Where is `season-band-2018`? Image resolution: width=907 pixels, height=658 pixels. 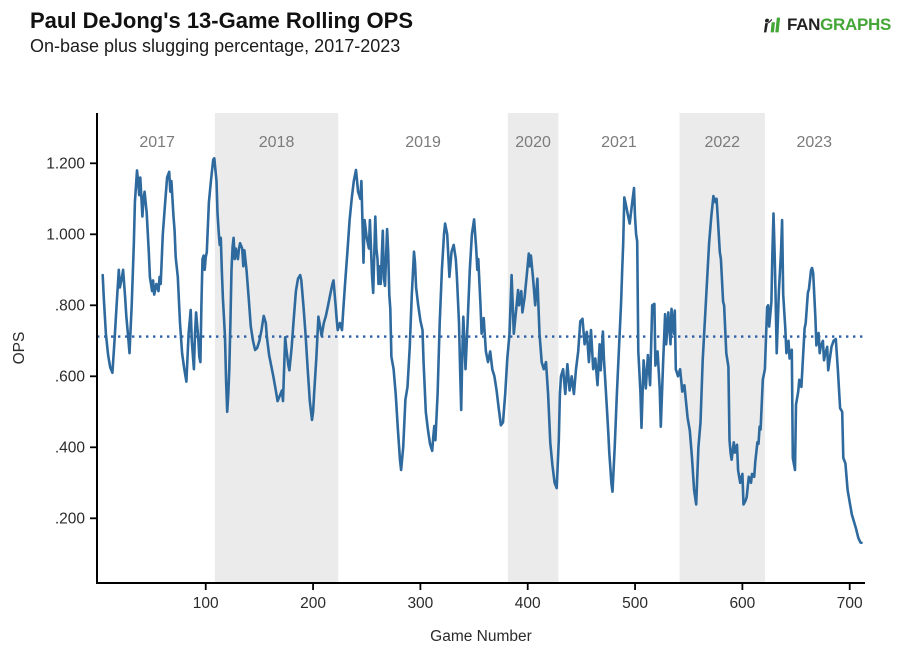 season-band-2018 is located at coordinates (276, 348).